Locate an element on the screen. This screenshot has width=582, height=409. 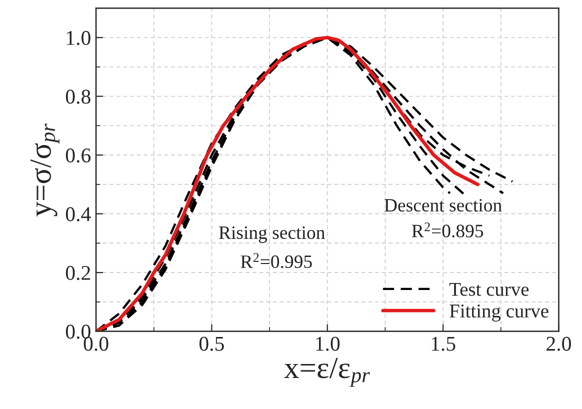
y-tick-label: 1.0 is located at coordinates (78, 38).